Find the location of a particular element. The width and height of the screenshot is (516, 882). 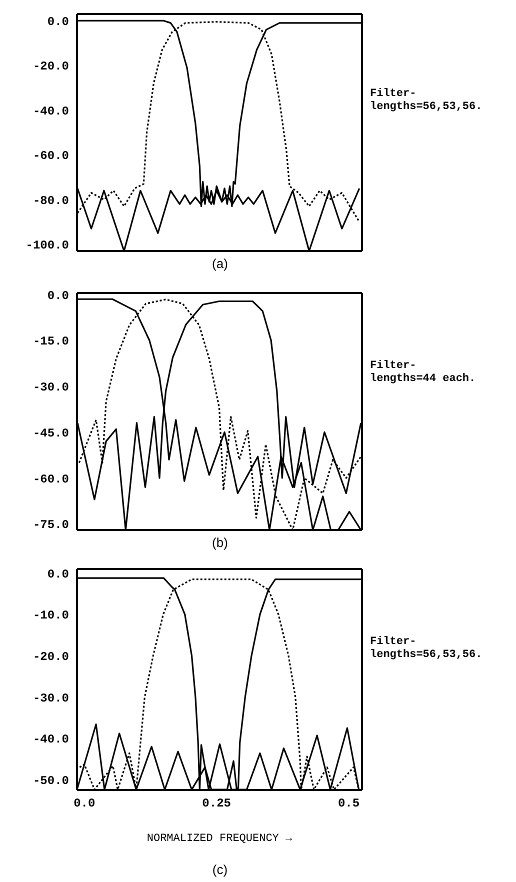

x-tick-label: 0.0 is located at coordinates (85, 803).